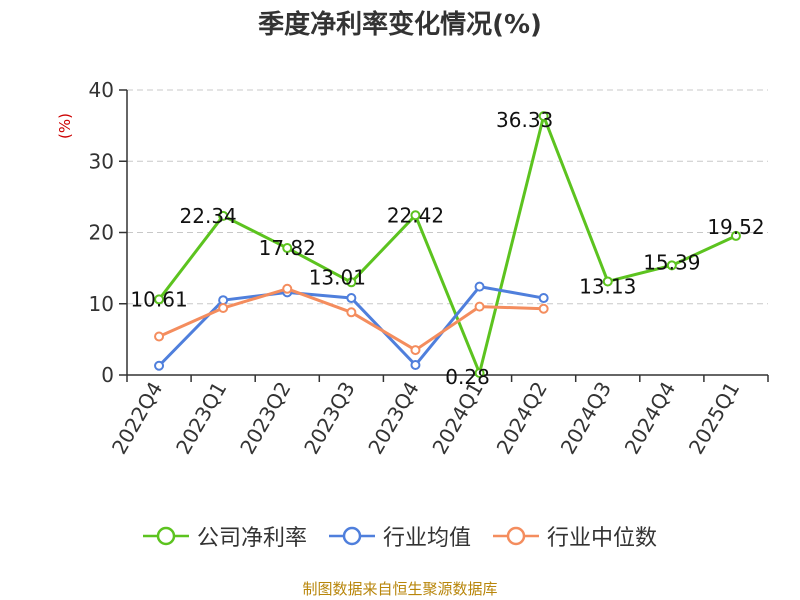 The height and width of the screenshot is (600, 800). I want to click on x-tick-label: 2024Q4, so click(650, 418).